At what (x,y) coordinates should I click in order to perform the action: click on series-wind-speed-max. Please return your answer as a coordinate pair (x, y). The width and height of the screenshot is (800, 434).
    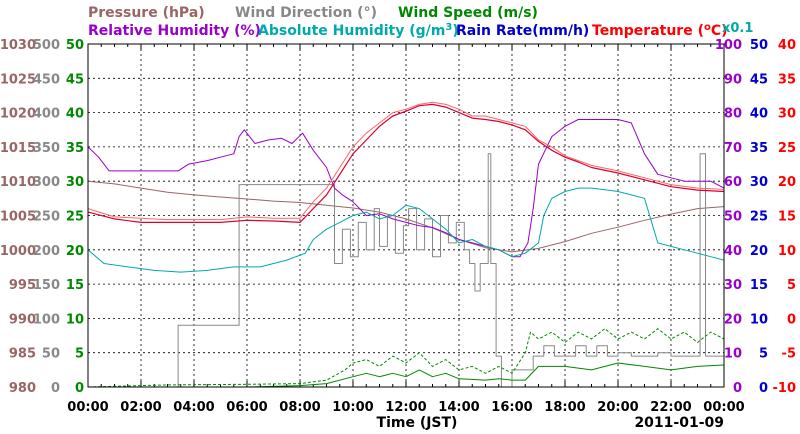
    Looking at the image, I should click on (406, 358).